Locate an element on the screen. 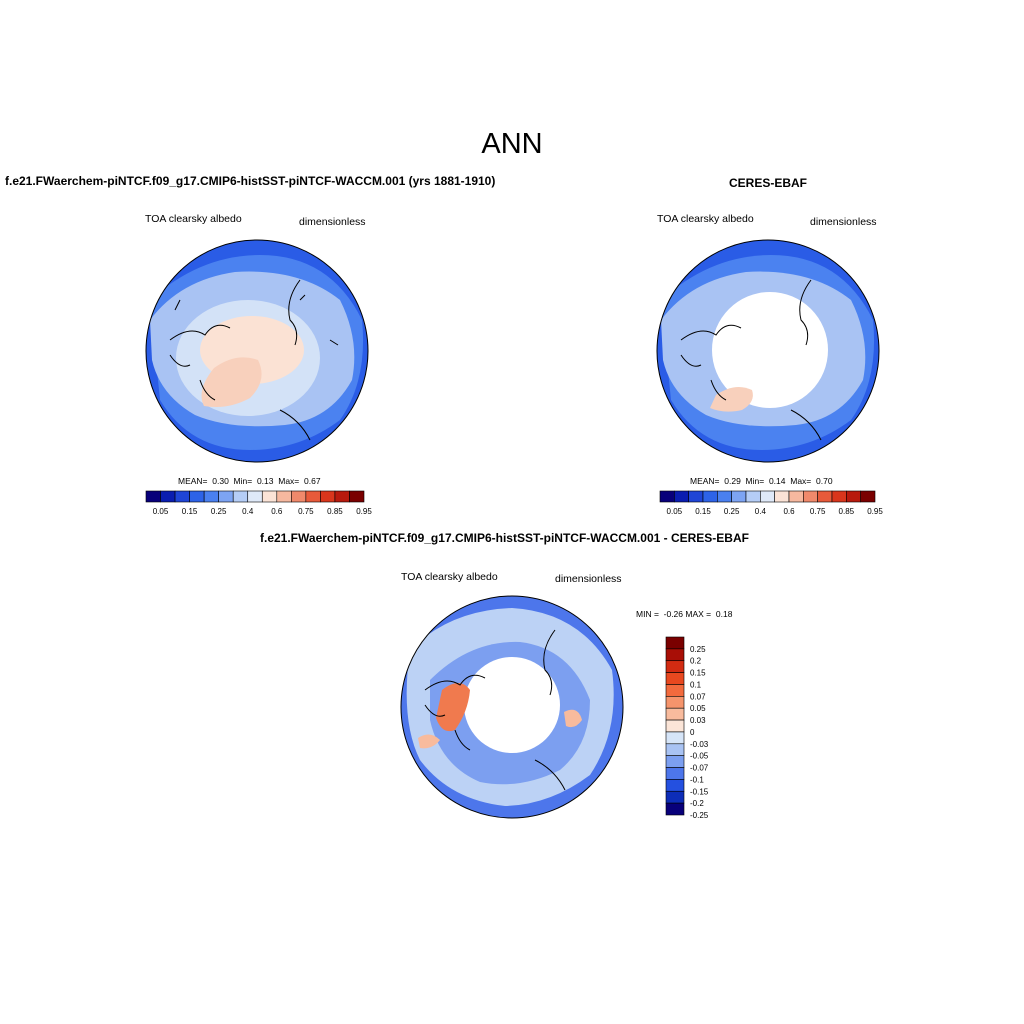 This screenshot has width=1024, height=1024. colorbar-tick-label: -0.2 is located at coordinates (697, 803).